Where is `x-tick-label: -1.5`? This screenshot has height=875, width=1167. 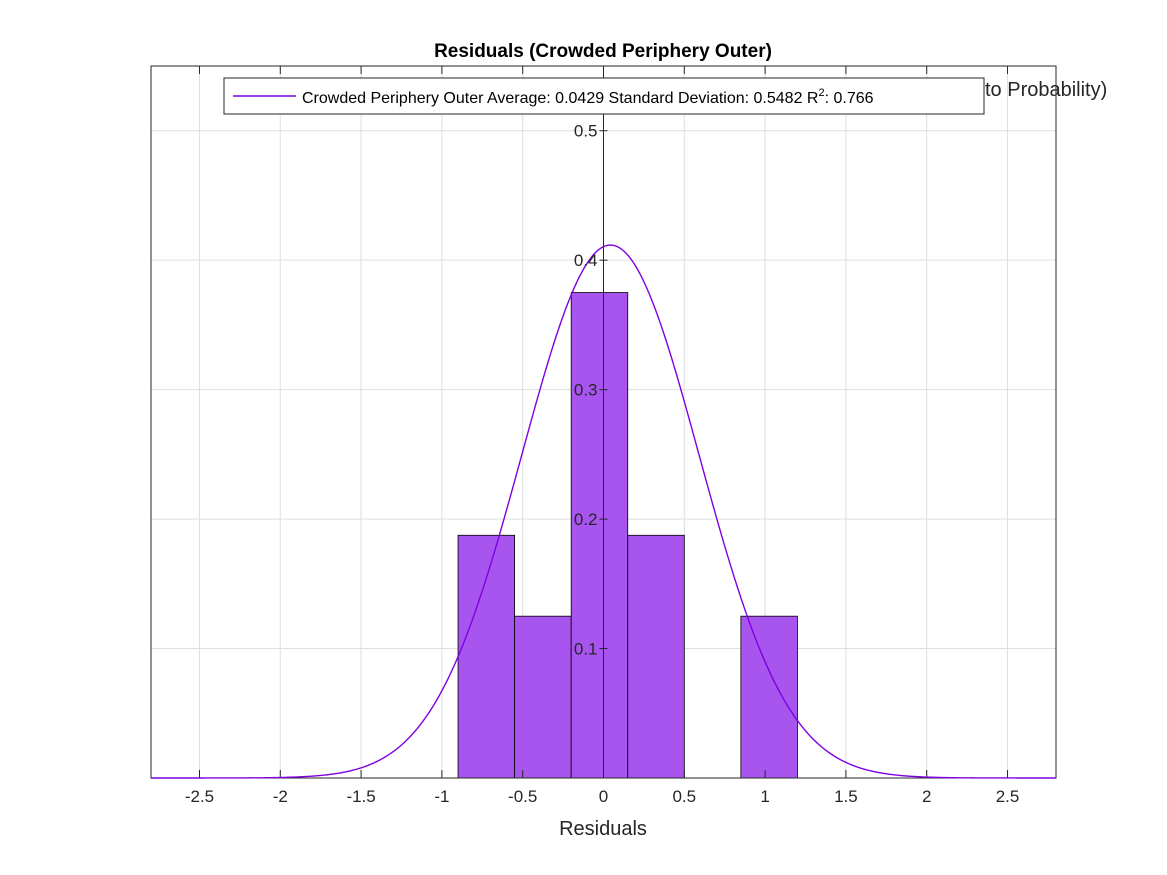
x-tick-label: -1.5 is located at coordinates (360, 796).